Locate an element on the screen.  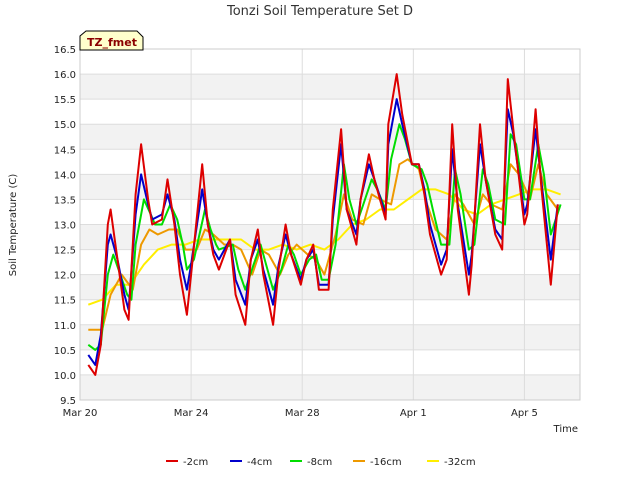
y-tick-label: 10.0 is located at coordinates (65, 376).